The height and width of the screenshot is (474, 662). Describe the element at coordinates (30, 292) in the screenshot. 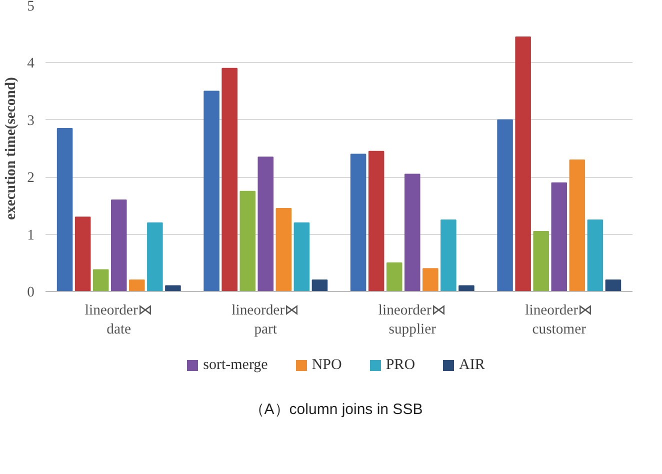

I see `y-tick-label: 0` at that location.